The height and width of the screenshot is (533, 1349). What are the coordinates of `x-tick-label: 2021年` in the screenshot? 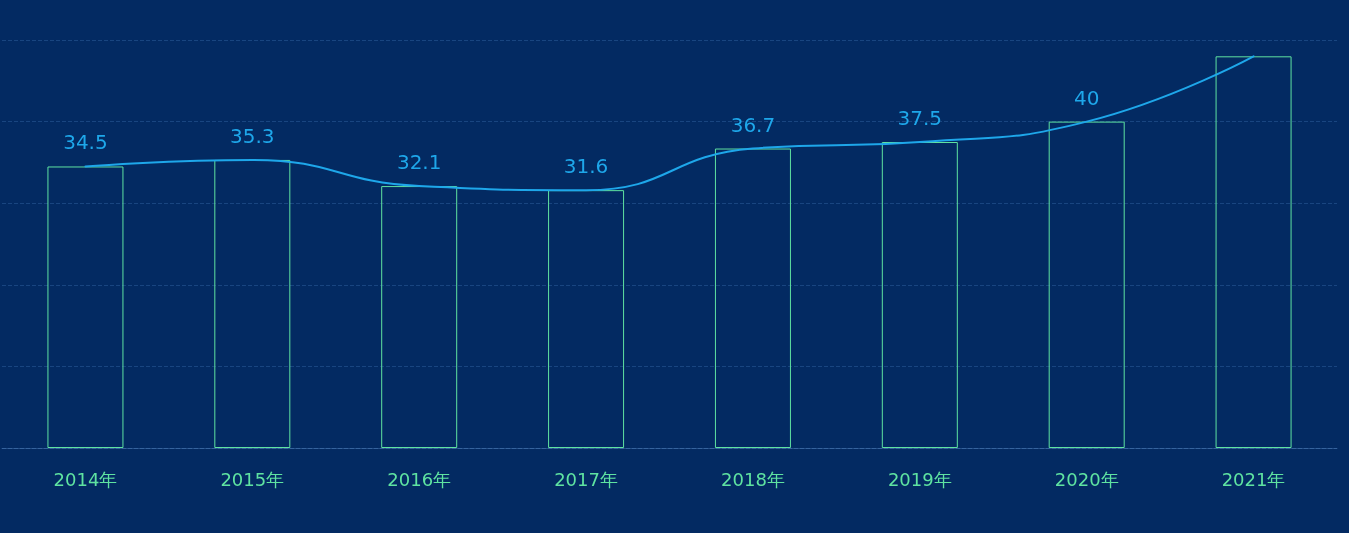 It's located at (1253, 479).